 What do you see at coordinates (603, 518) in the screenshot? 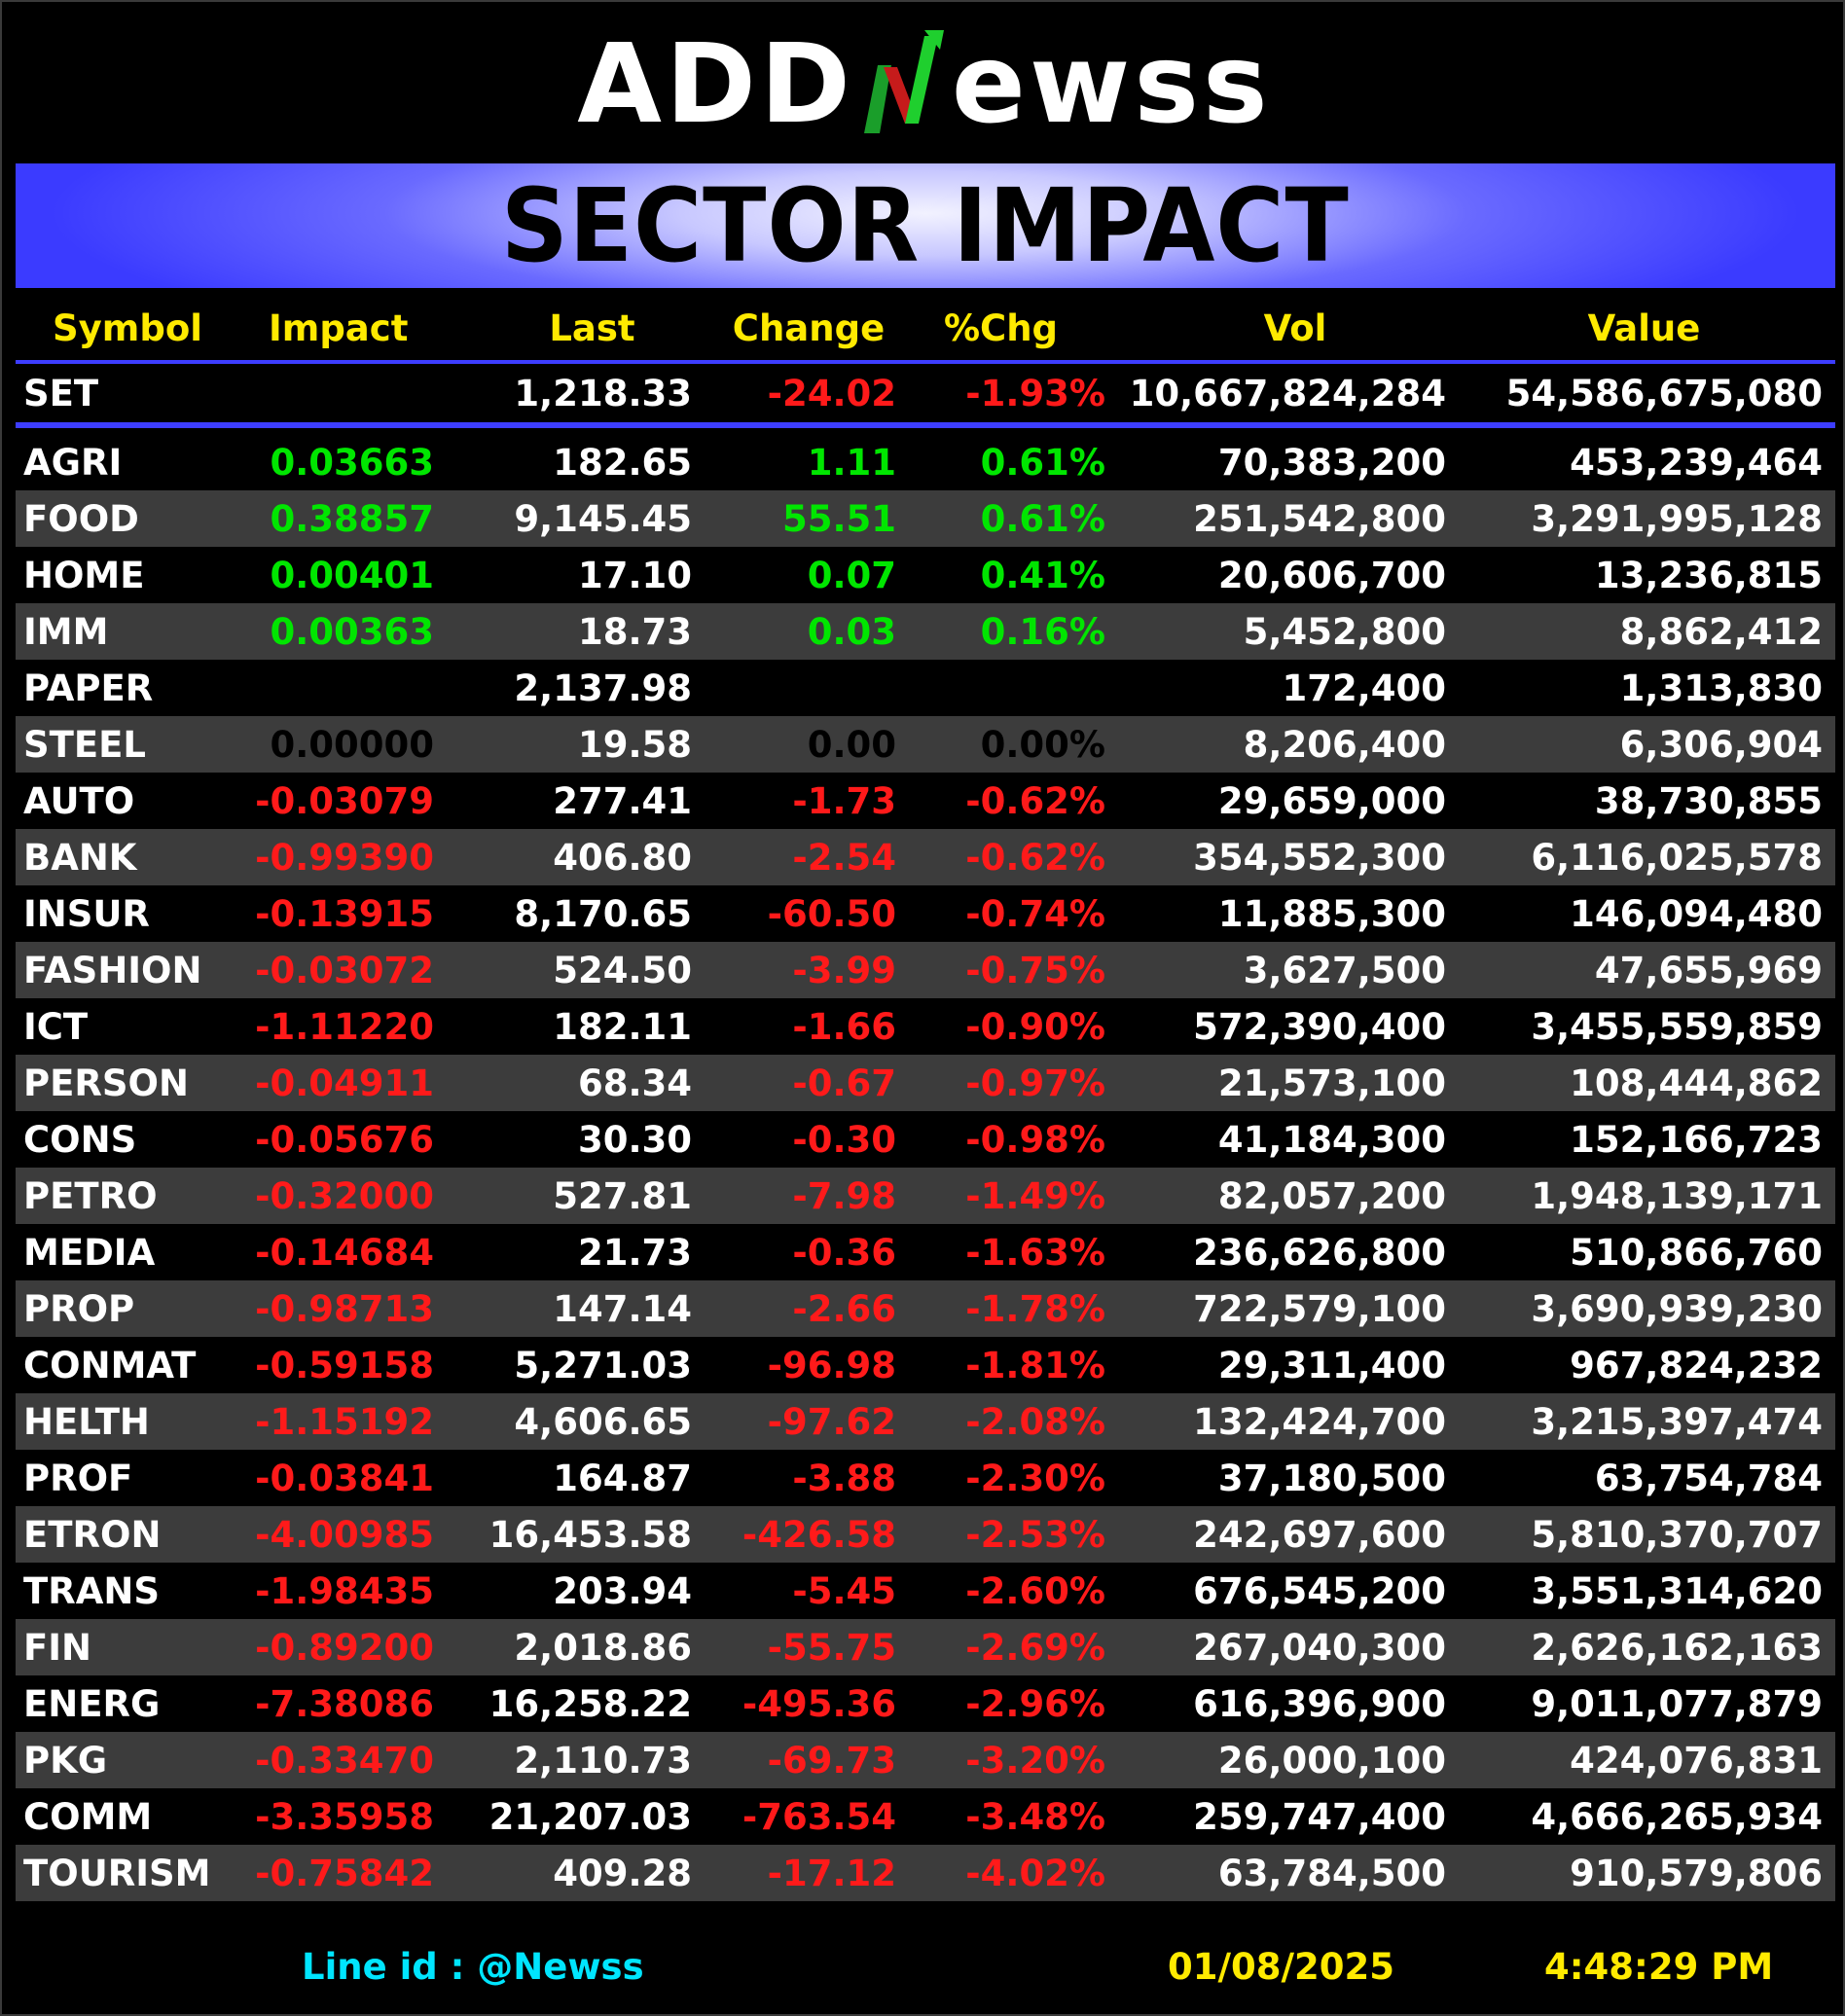
I see `sector-last: 9,145.45` at bounding box center [603, 518].